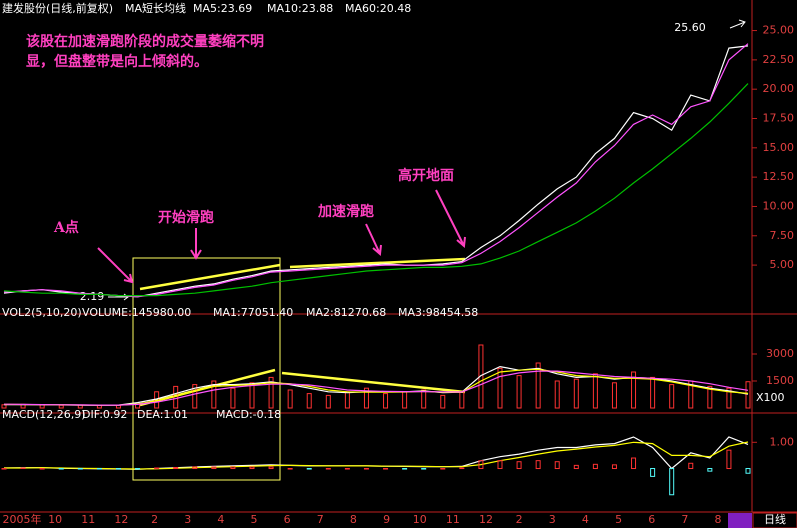 The image size is (797, 528). What do you see at coordinates (782, 441) in the screenshot?
I see `y-tick-label: 1.00` at bounding box center [782, 441].